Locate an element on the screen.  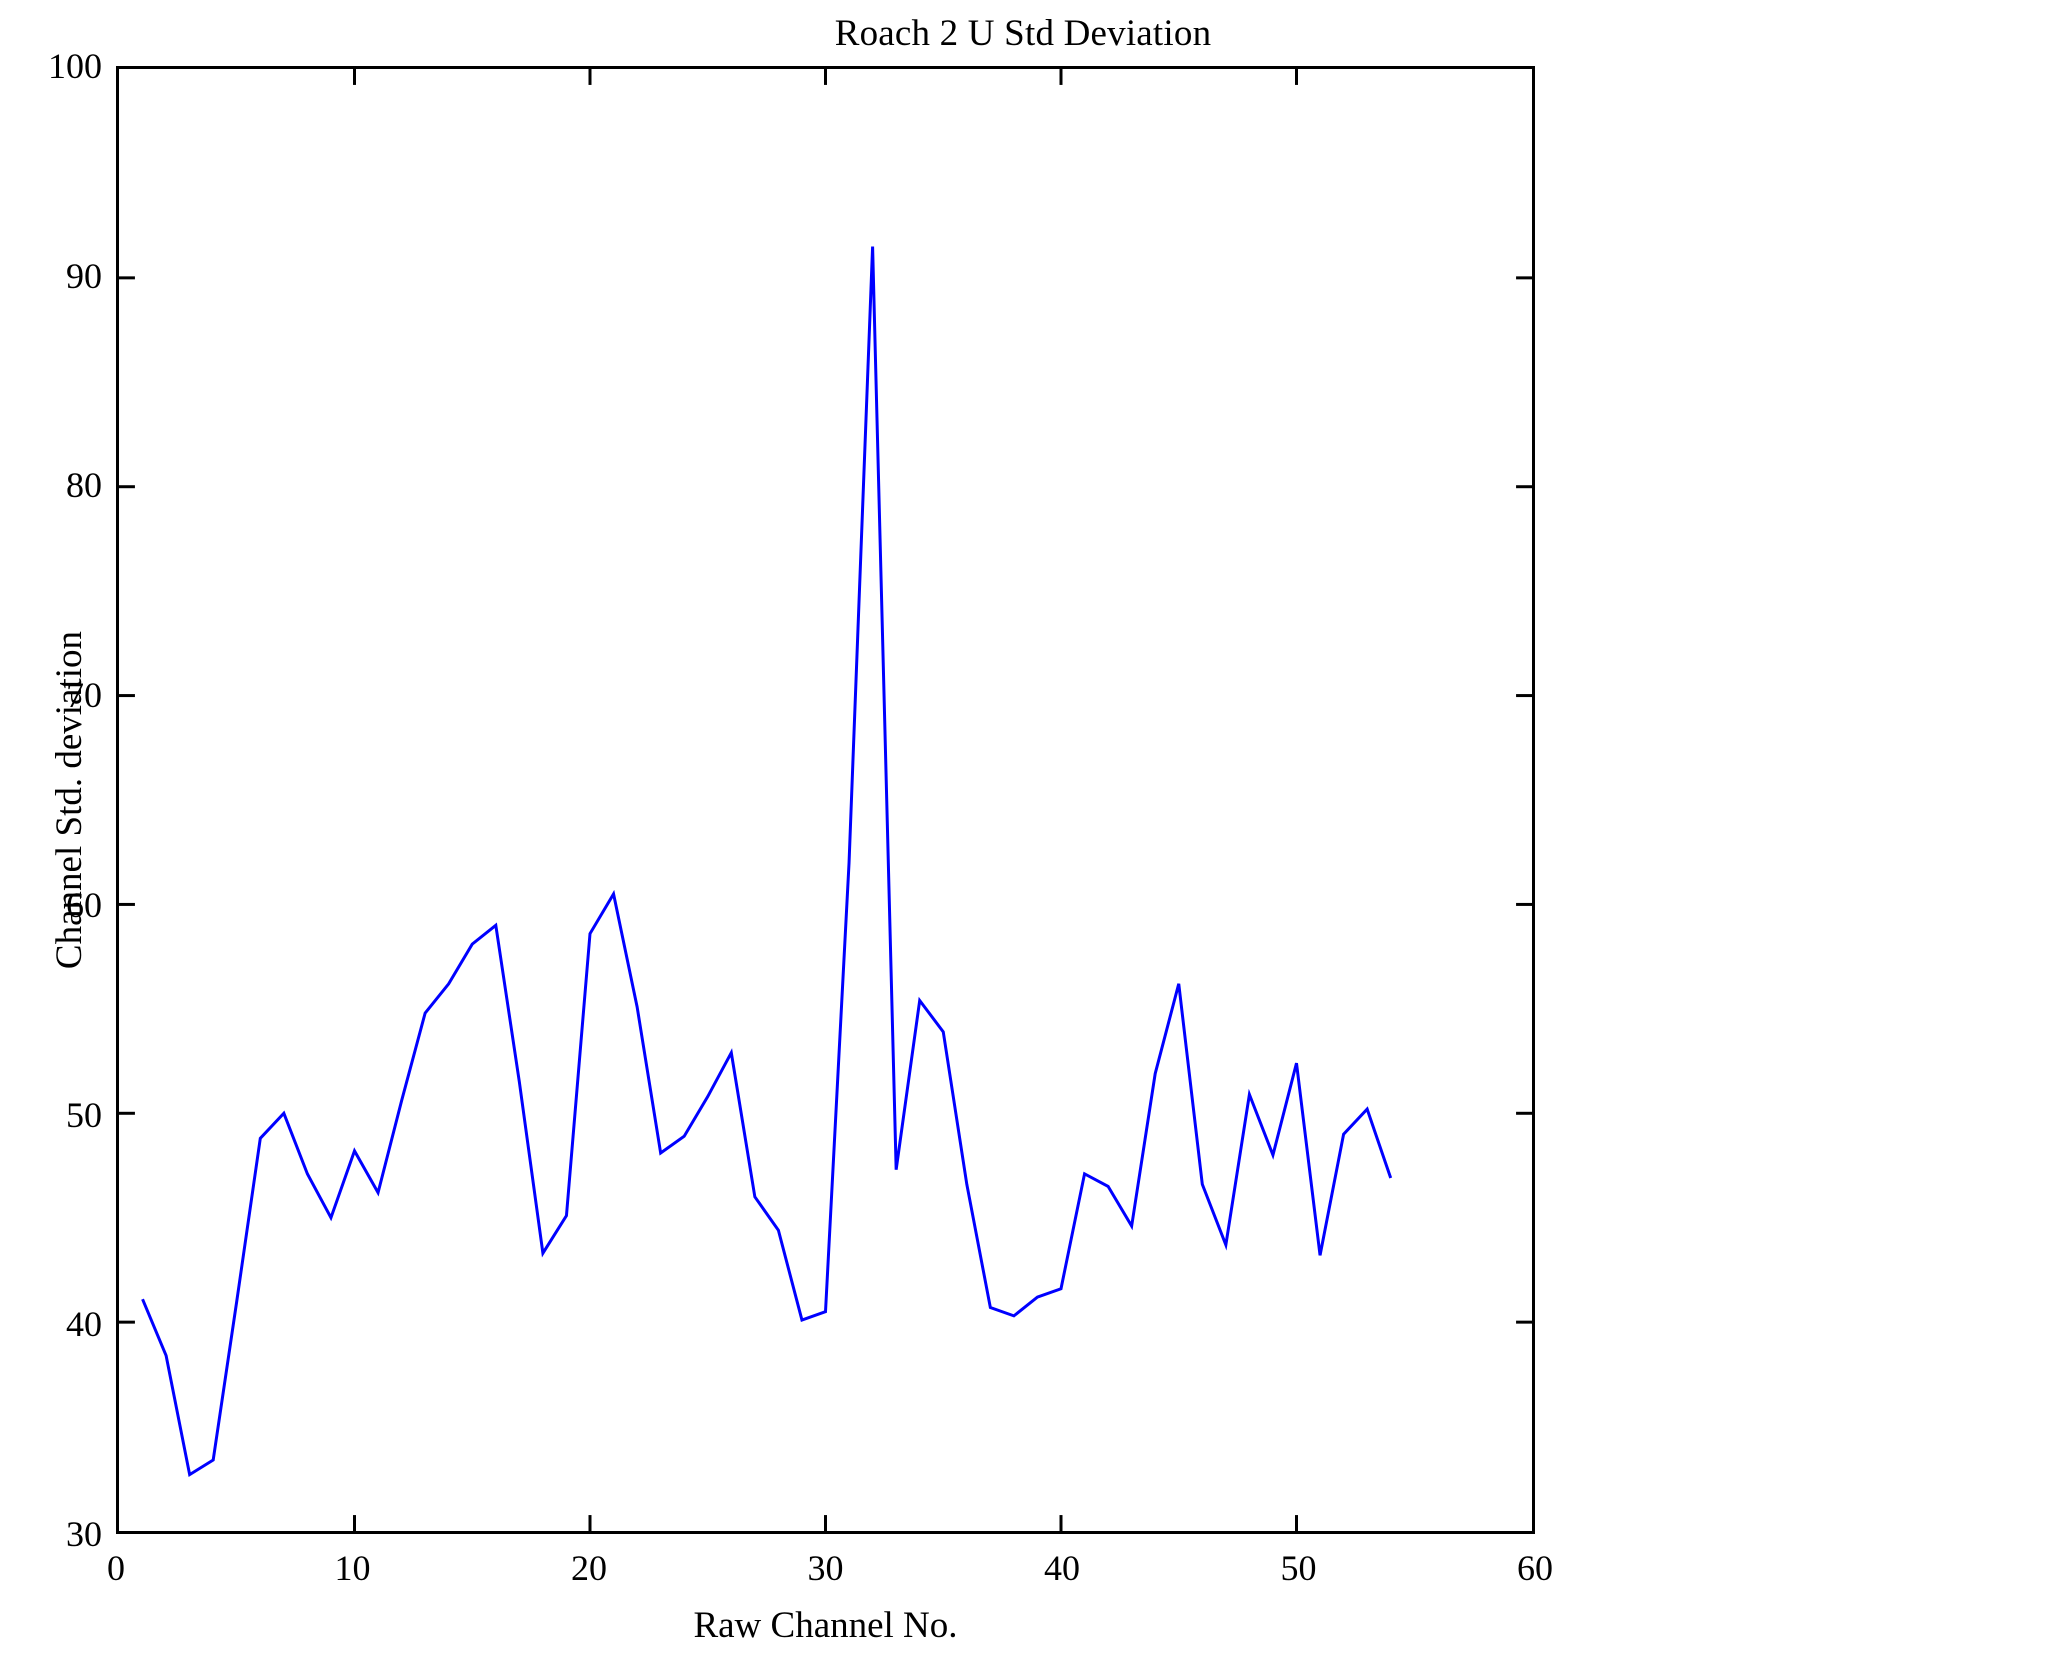
chart-title: Roach 2 U Std Deviation is located at coordinates (1023, 33).